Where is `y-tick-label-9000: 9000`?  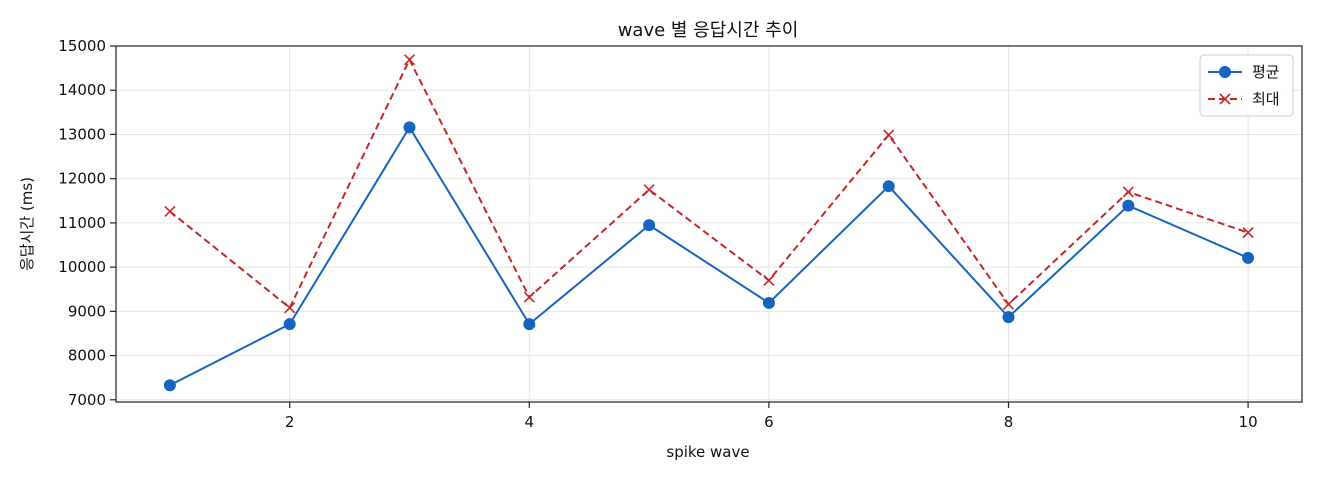
y-tick-label-9000: 9000 is located at coordinates (87, 311).